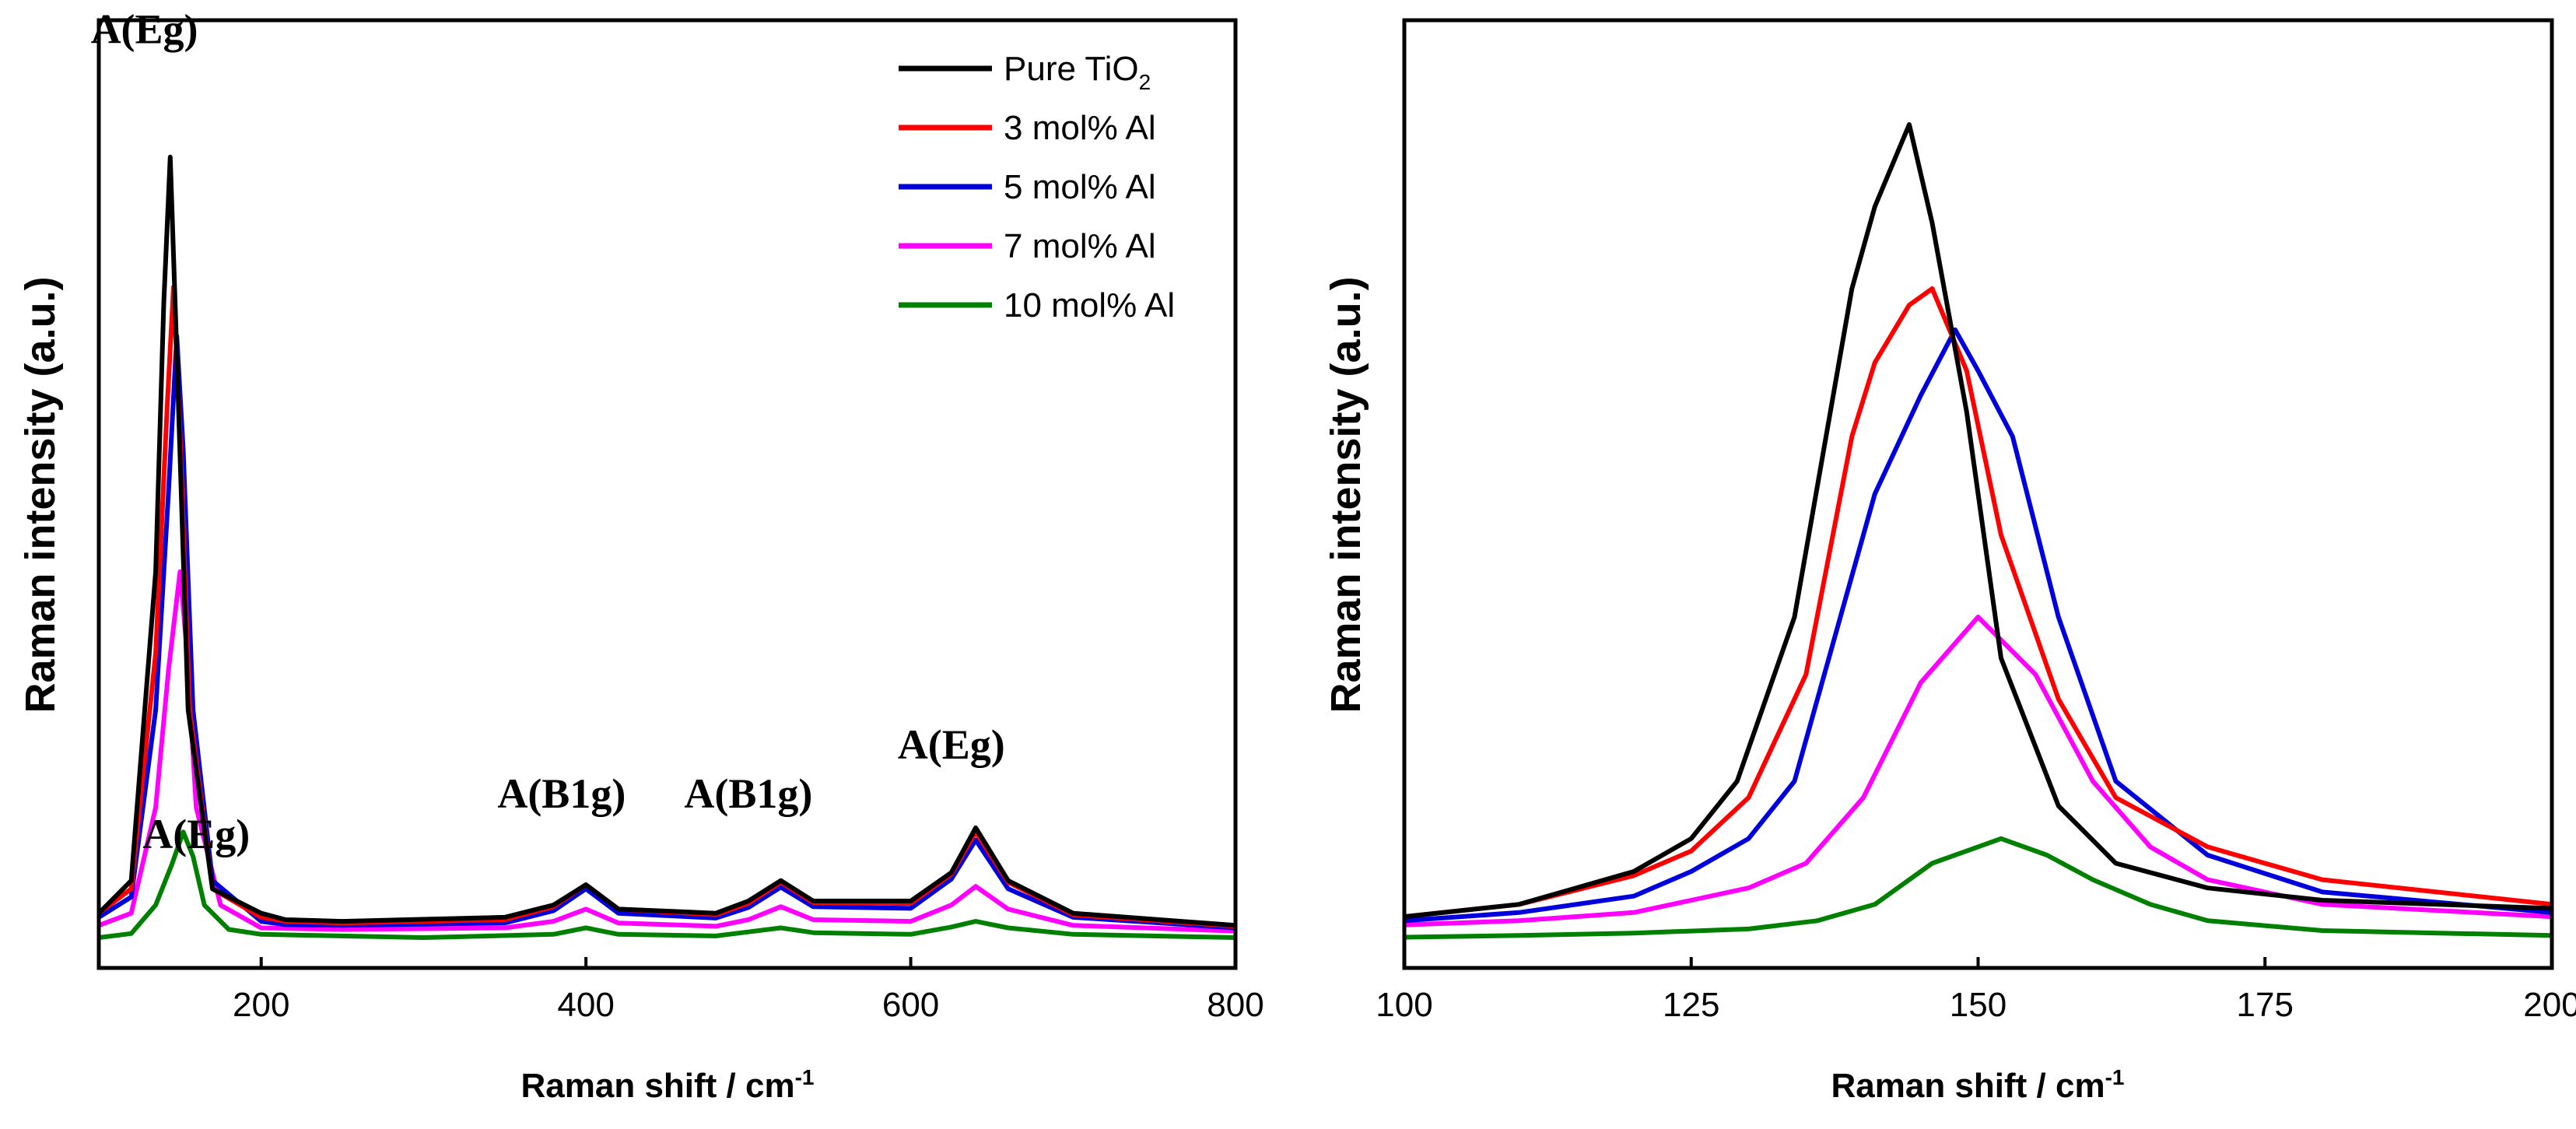 This screenshot has width=2576, height=1129. I want to click on peak-annotation-3: A(B1g), so click(748, 793).